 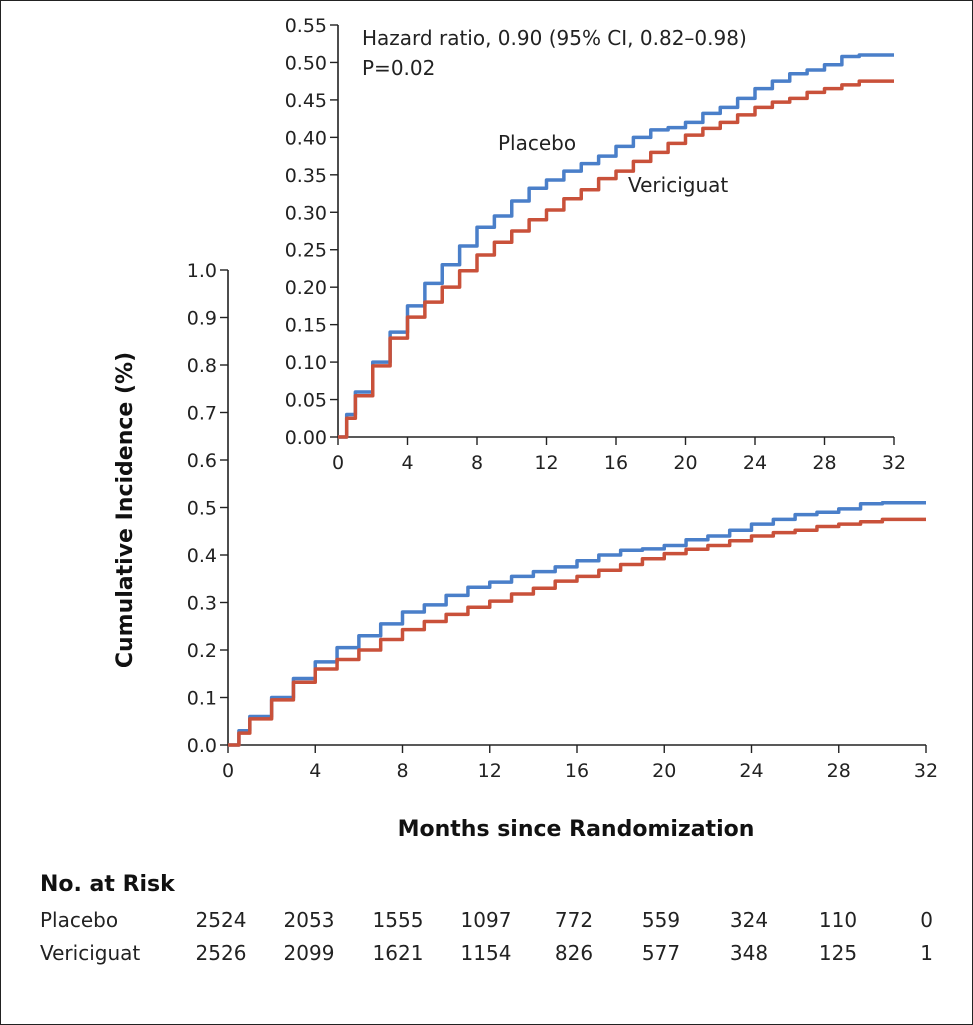 What do you see at coordinates (309, 920) in the screenshot?
I see `risk-value: 2053` at bounding box center [309, 920].